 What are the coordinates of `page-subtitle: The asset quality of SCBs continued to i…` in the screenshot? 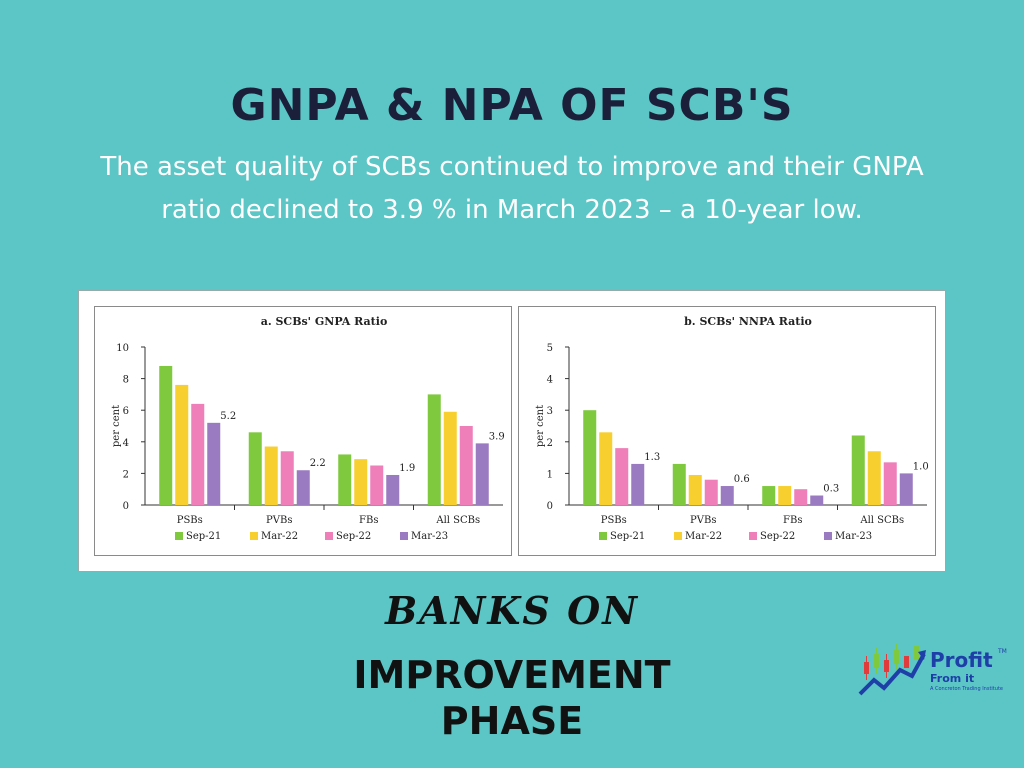 It's located at (512, 188).